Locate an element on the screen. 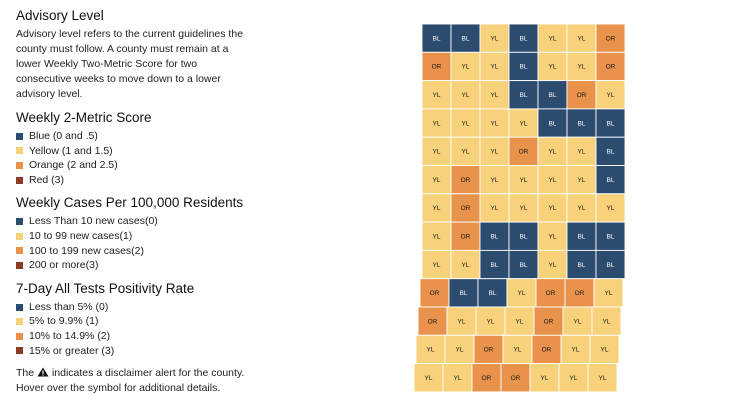 The width and height of the screenshot is (750, 420). legend-item-label: Less than 5% (0) is located at coordinates (69, 306).